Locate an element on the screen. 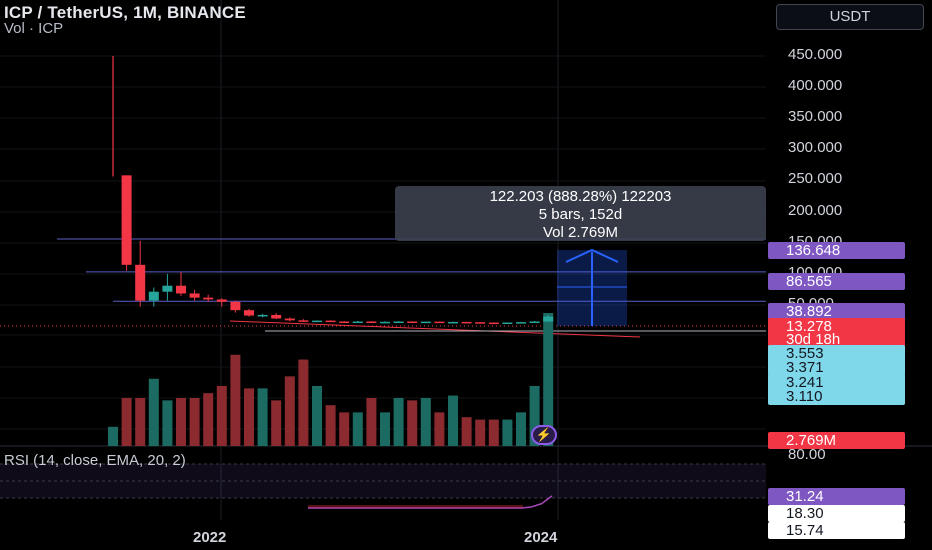  rsi-tag: 15.74 is located at coordinates (836, 530).